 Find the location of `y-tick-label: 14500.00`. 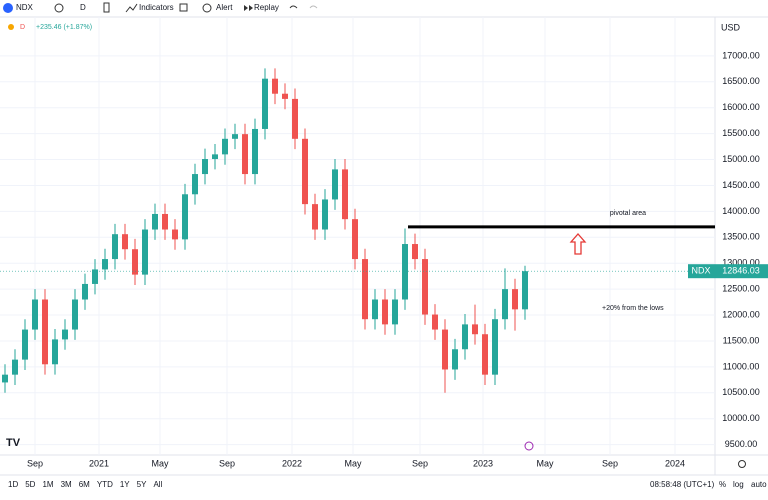

y-tick-label: 14500.00 is located at coordinates (741, 185).